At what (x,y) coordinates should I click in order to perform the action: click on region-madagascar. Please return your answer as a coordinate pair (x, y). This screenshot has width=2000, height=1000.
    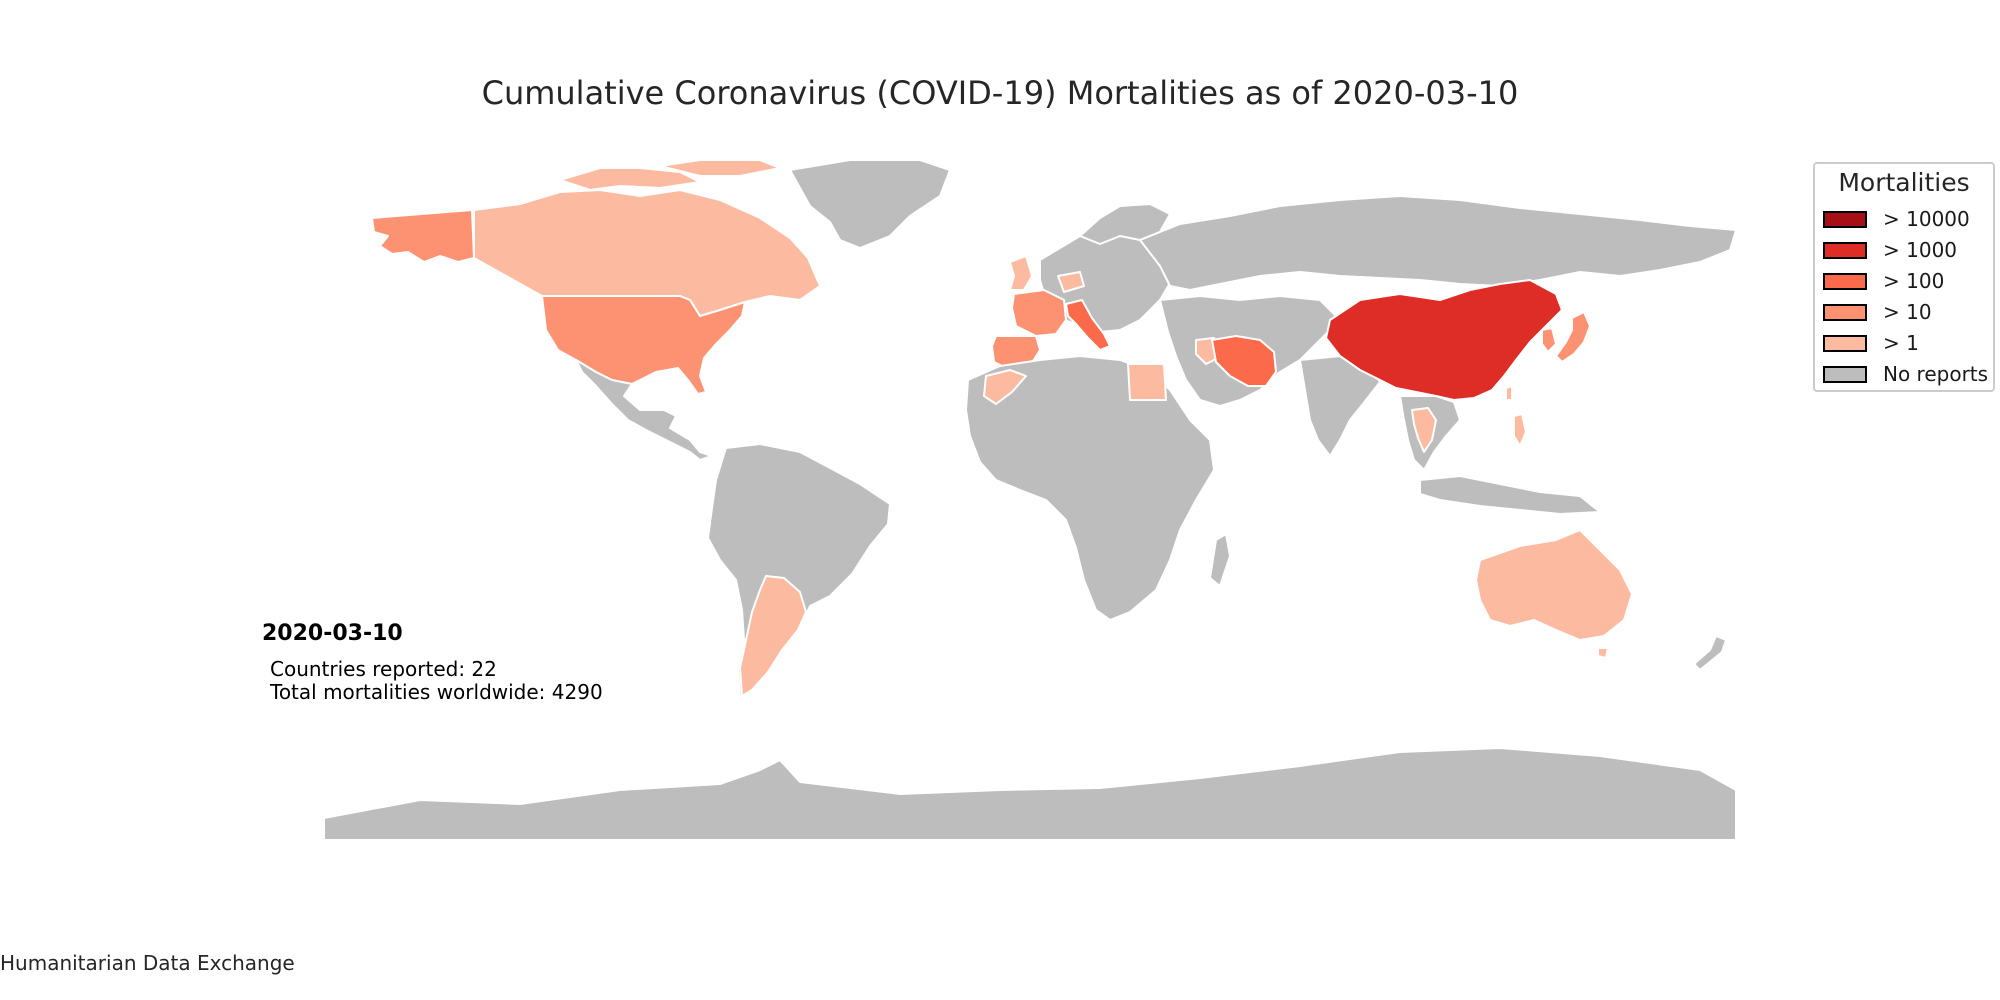
    Looking at the image, I should click on (1220, 560).